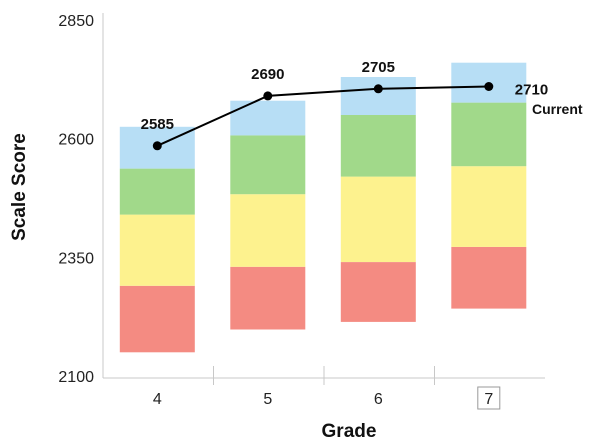  What do you see at coordinates (76, 140) in the screenshot?
I see `y-tick-label: 2600` at bounding box center [76, 140].